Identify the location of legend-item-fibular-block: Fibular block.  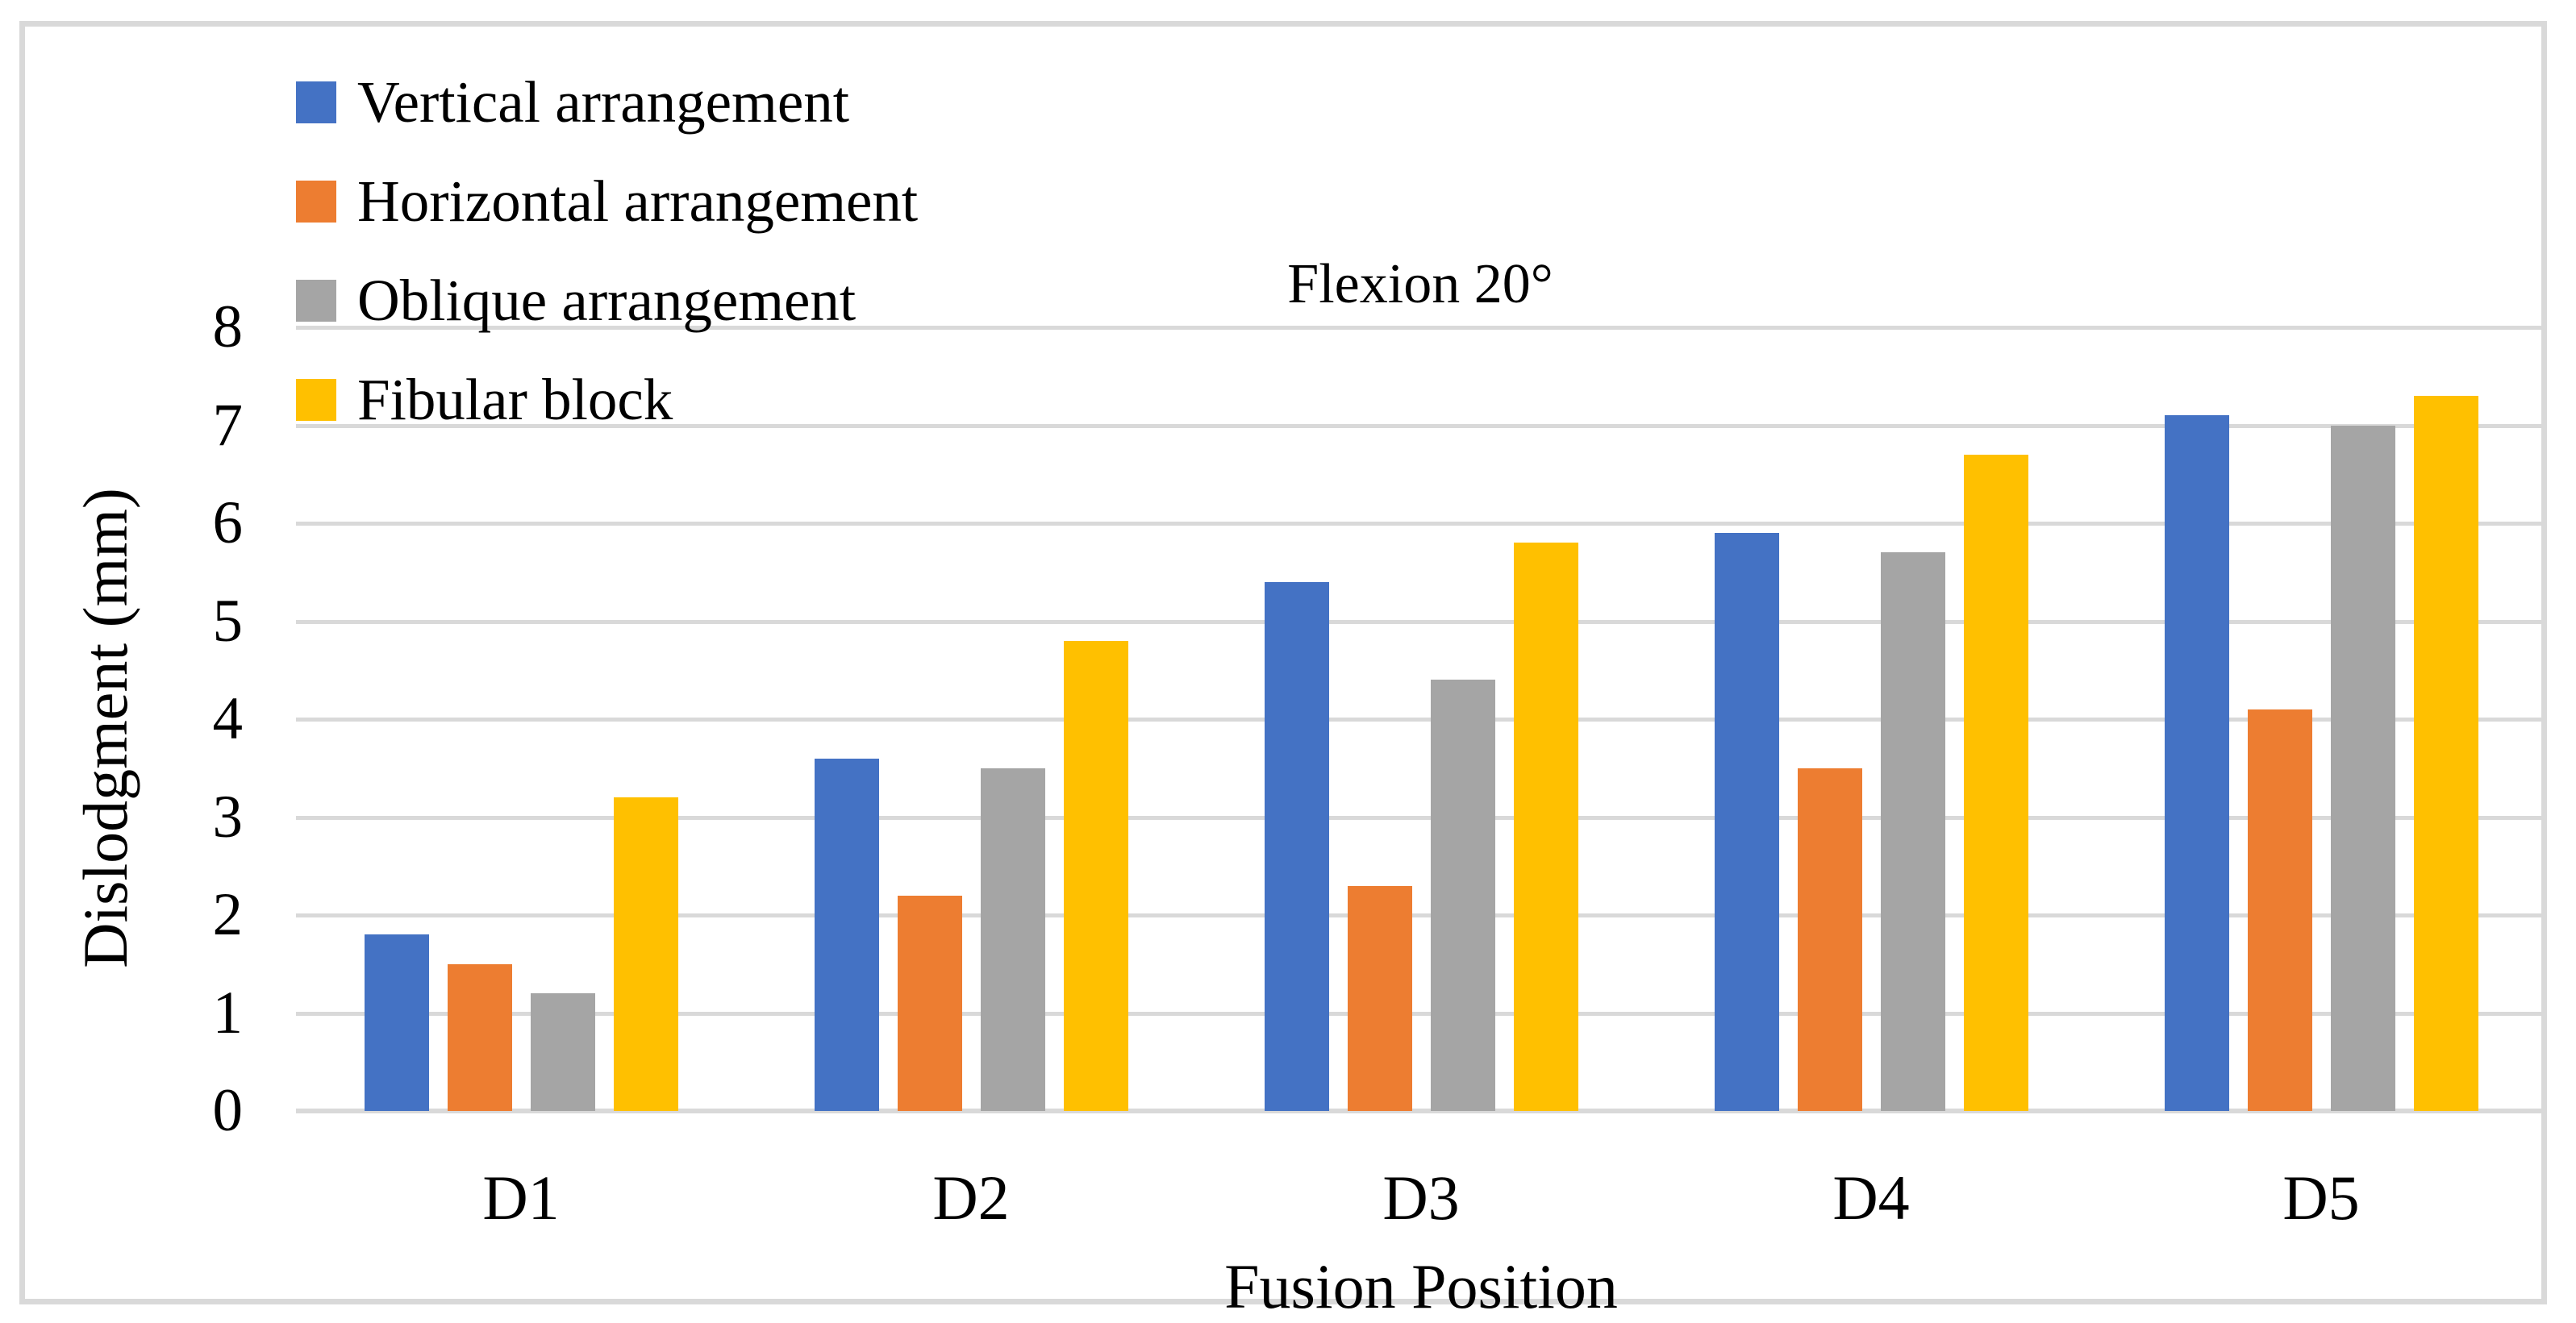
(484, 400).